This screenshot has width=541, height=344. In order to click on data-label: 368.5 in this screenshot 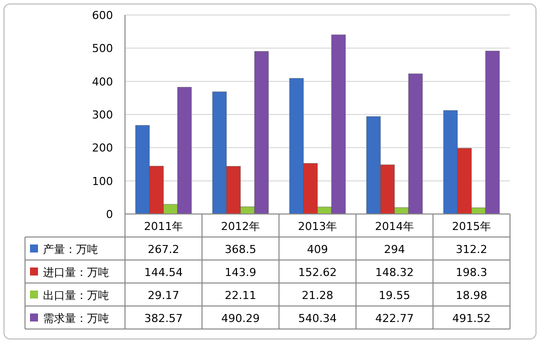, I will do `click(240, 249)`.